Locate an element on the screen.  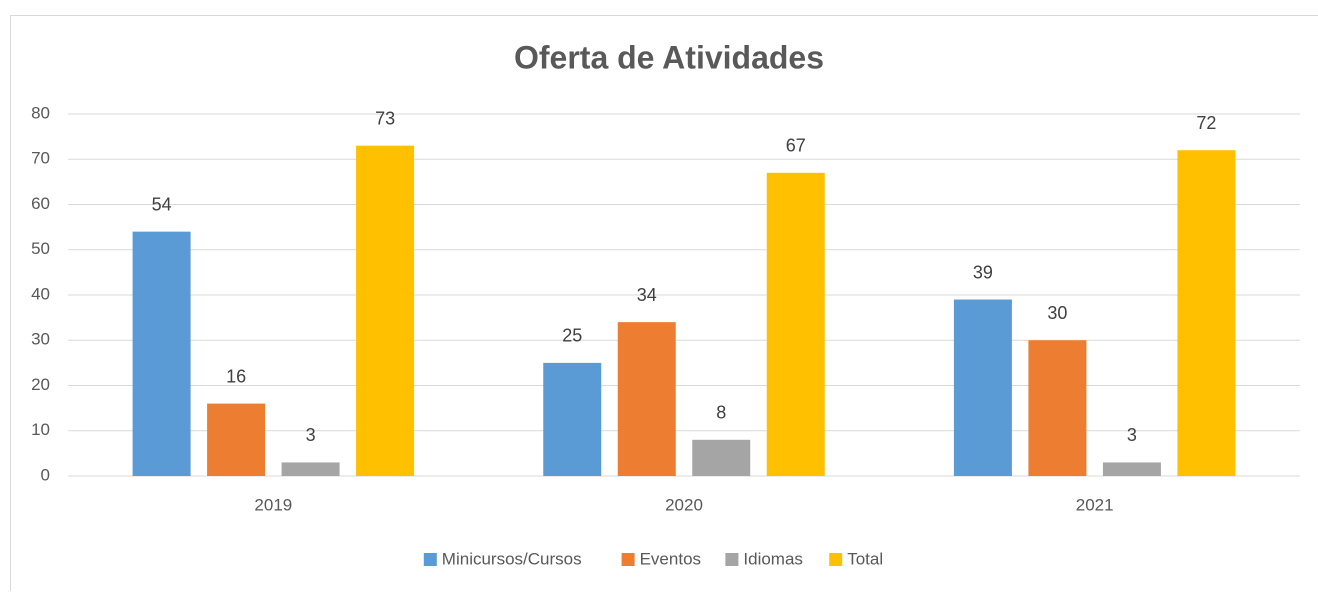
y-tick-label: 70 is located at coordinates (40, 158).